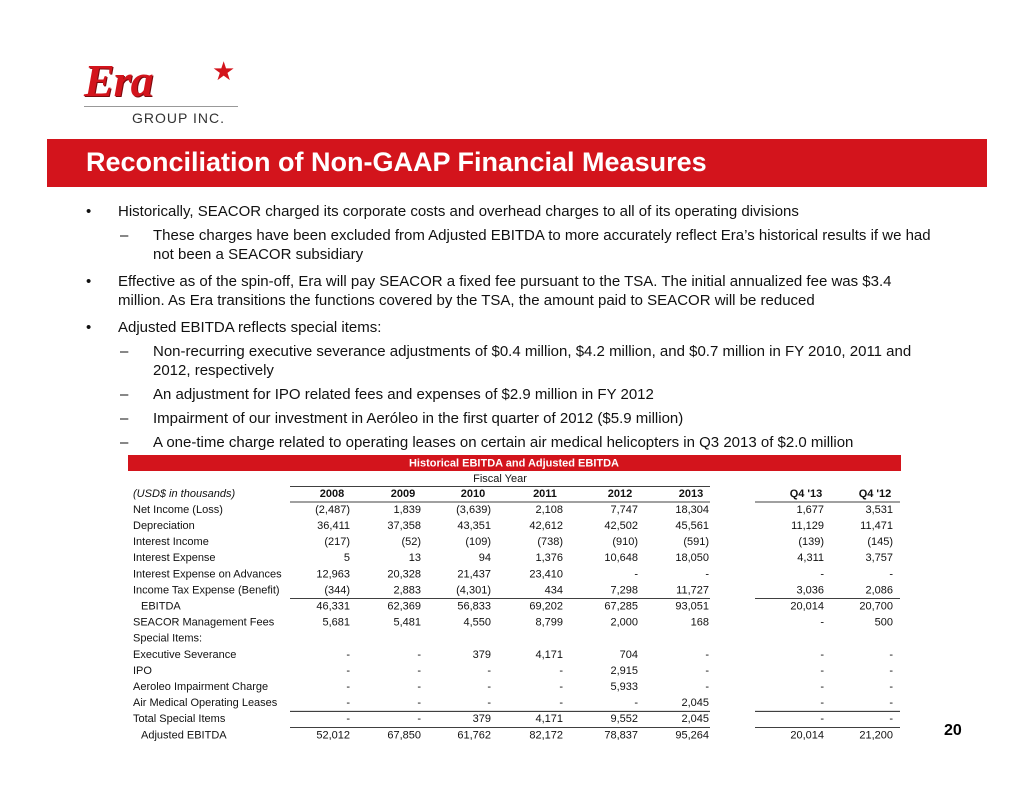 This screenshot has width=1034, height=799. What do you see at coordinates (474, 735) in the screenshot?
I see `cell: 61,762` at bounding box center [474, 735].